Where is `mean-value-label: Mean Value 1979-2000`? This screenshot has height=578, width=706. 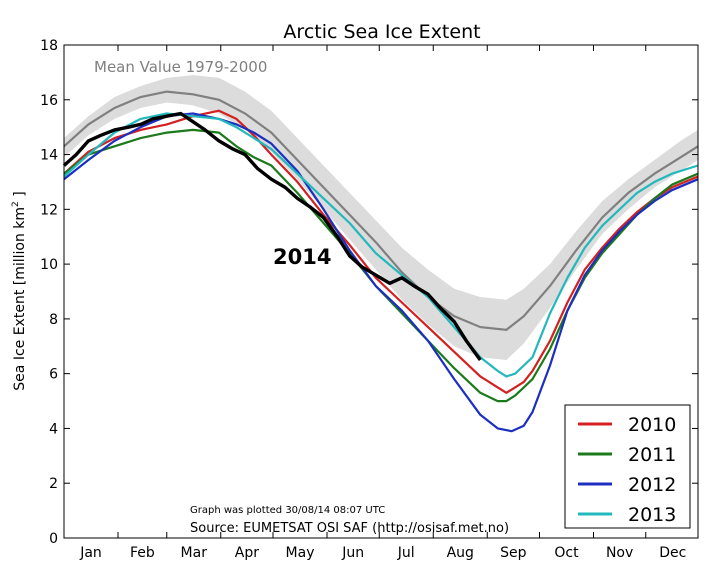
mean-value-label: Mean Value 1979-2000 is located at coordinates (180, 67).